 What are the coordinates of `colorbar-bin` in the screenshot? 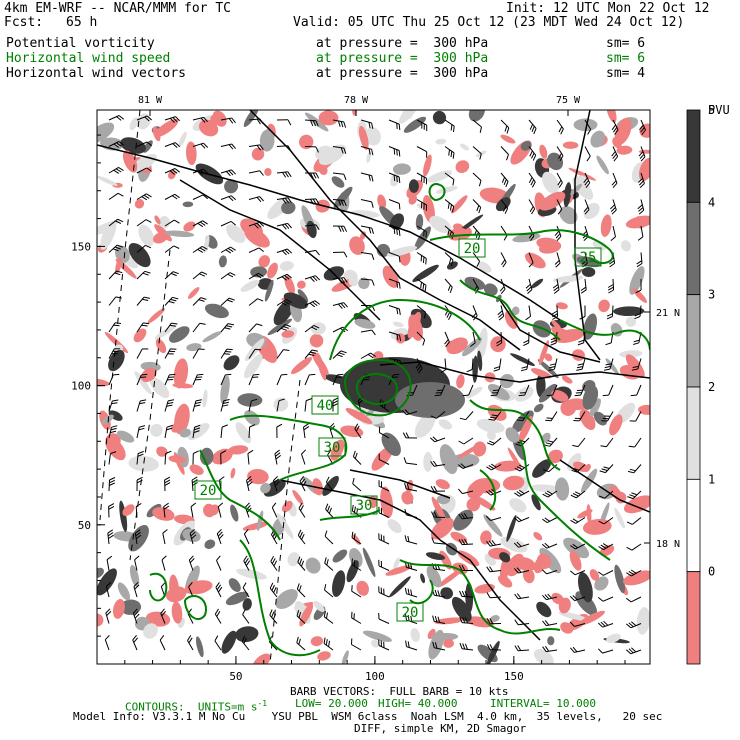 It's located at (693, 525).